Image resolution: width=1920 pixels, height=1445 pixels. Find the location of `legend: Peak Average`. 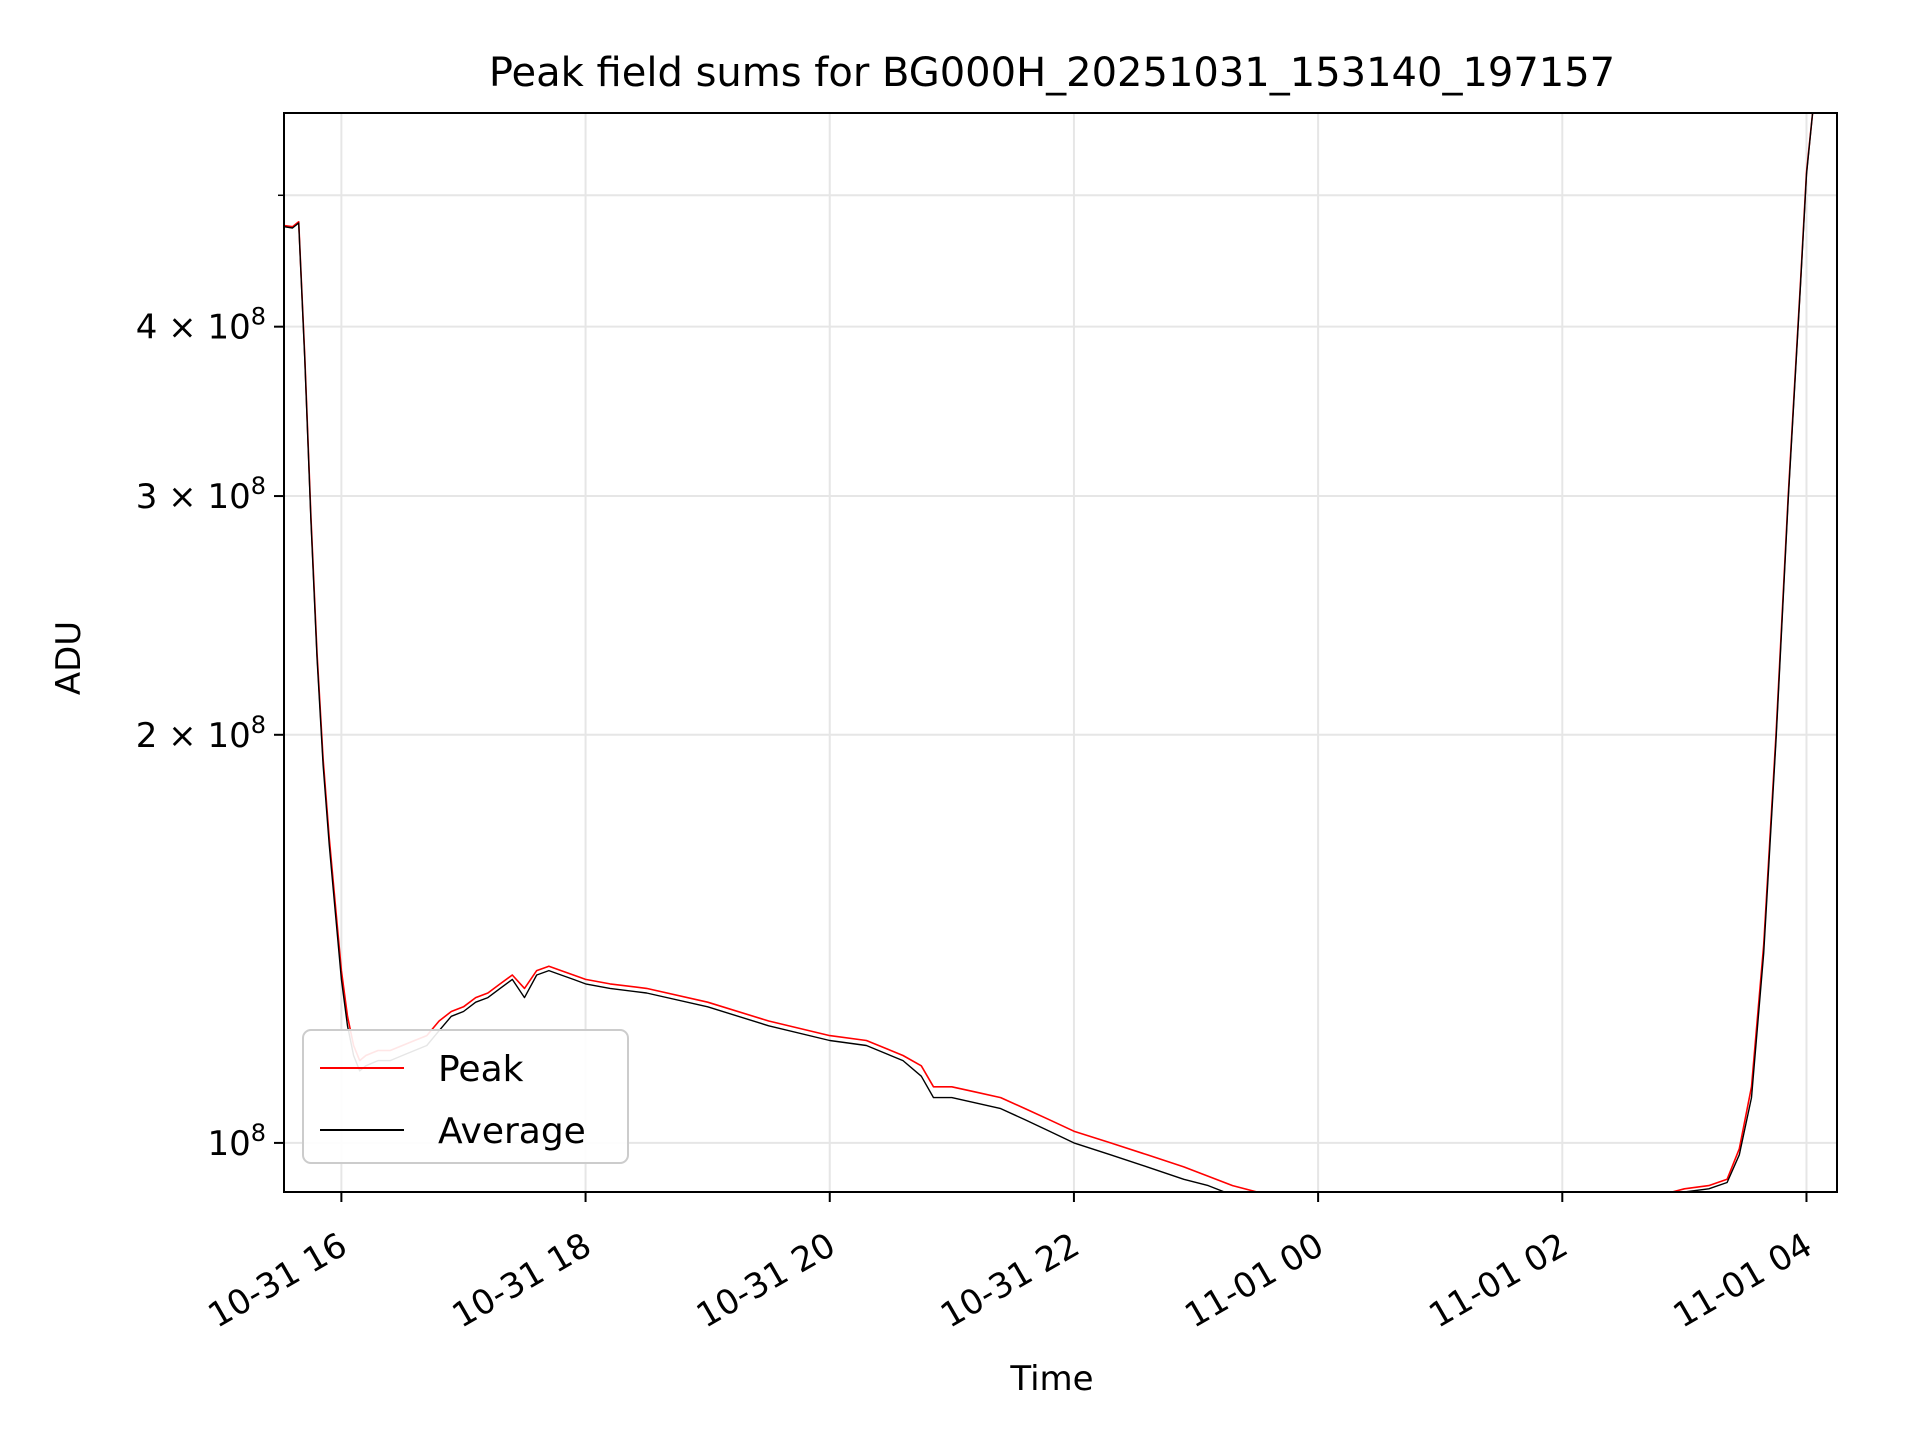

legend: Peak Average is located at coordinates (465, 1096).